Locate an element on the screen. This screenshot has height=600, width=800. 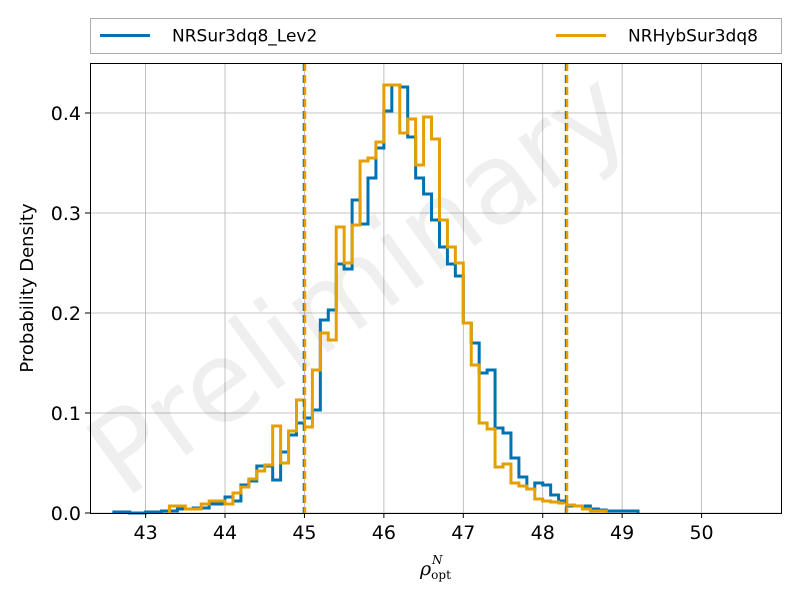
legend: NRSur3dq8_Lev2 NRHybSur3dq8 is located at coordinates (436, 36).